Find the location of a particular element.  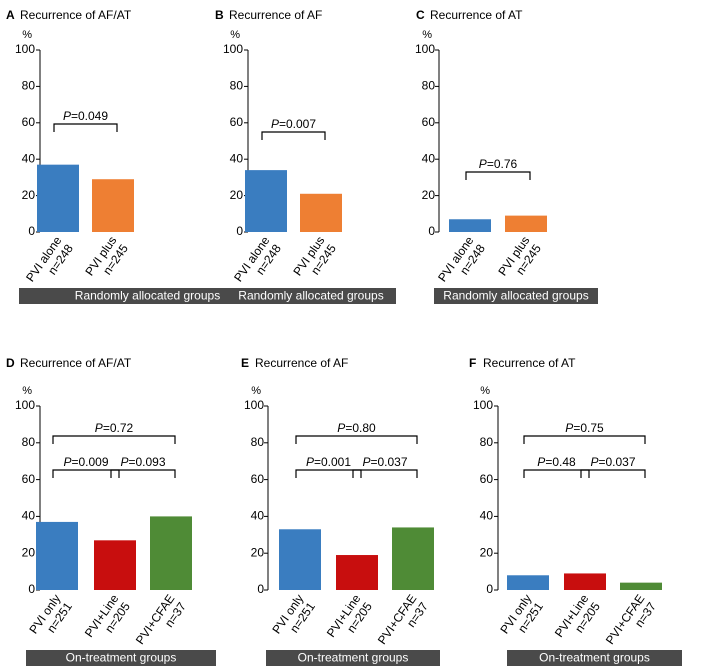

p-value-label: P=0.009 is located at coordinates (85, 462).